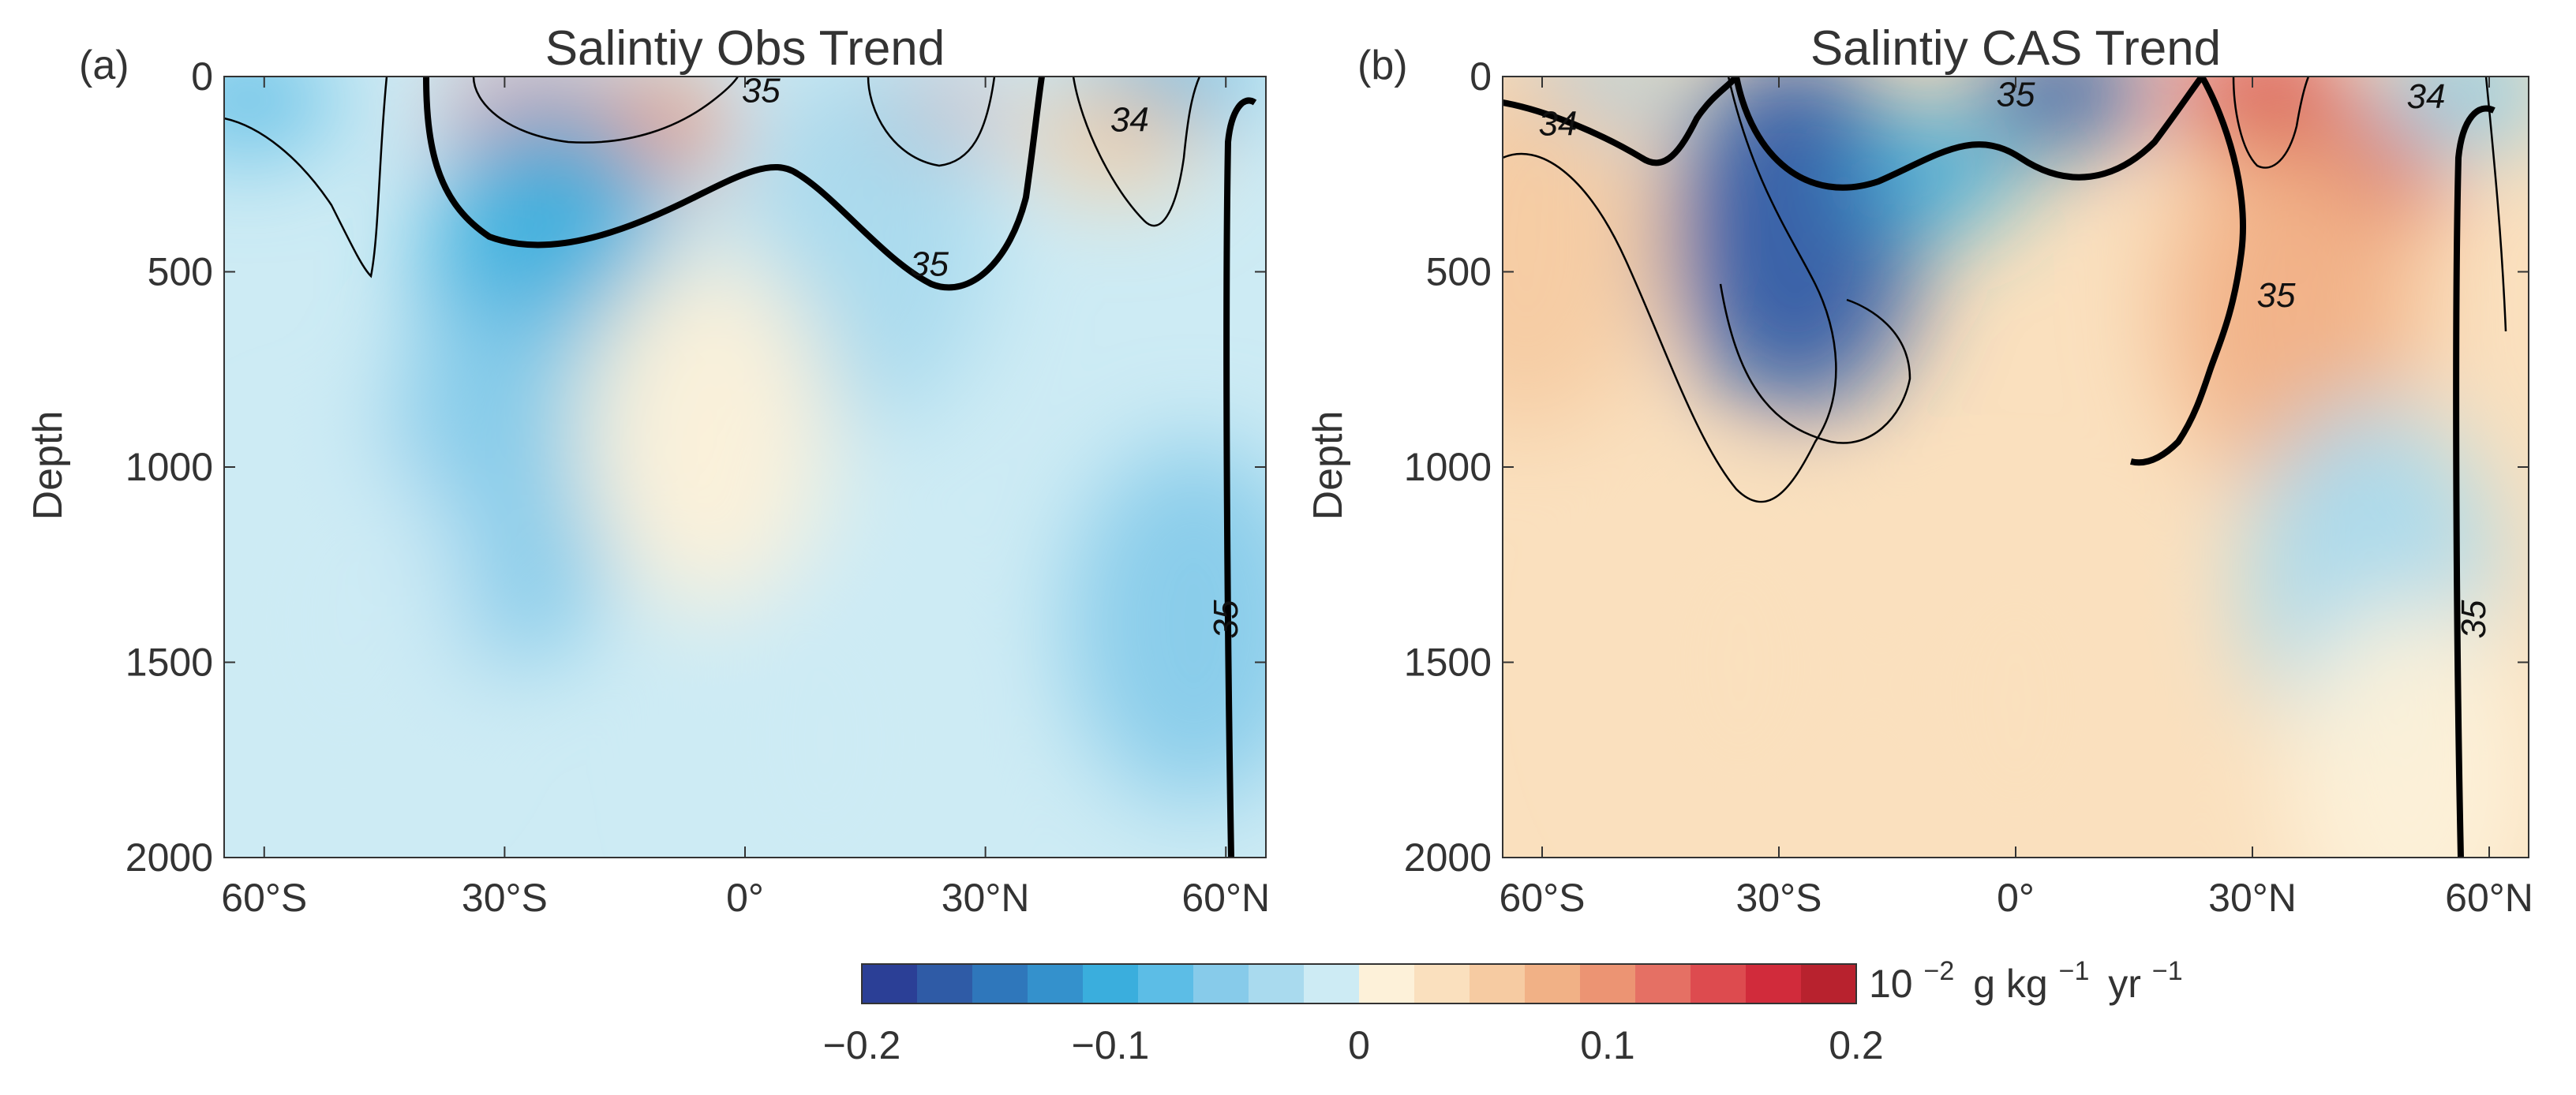 This screenshot has width=2576, height=1095. What do you see at coordinates (1359, 1045) in the screenshot?
I see `colorbar-tick-label: 0` at bounding box center [1359, 1045].